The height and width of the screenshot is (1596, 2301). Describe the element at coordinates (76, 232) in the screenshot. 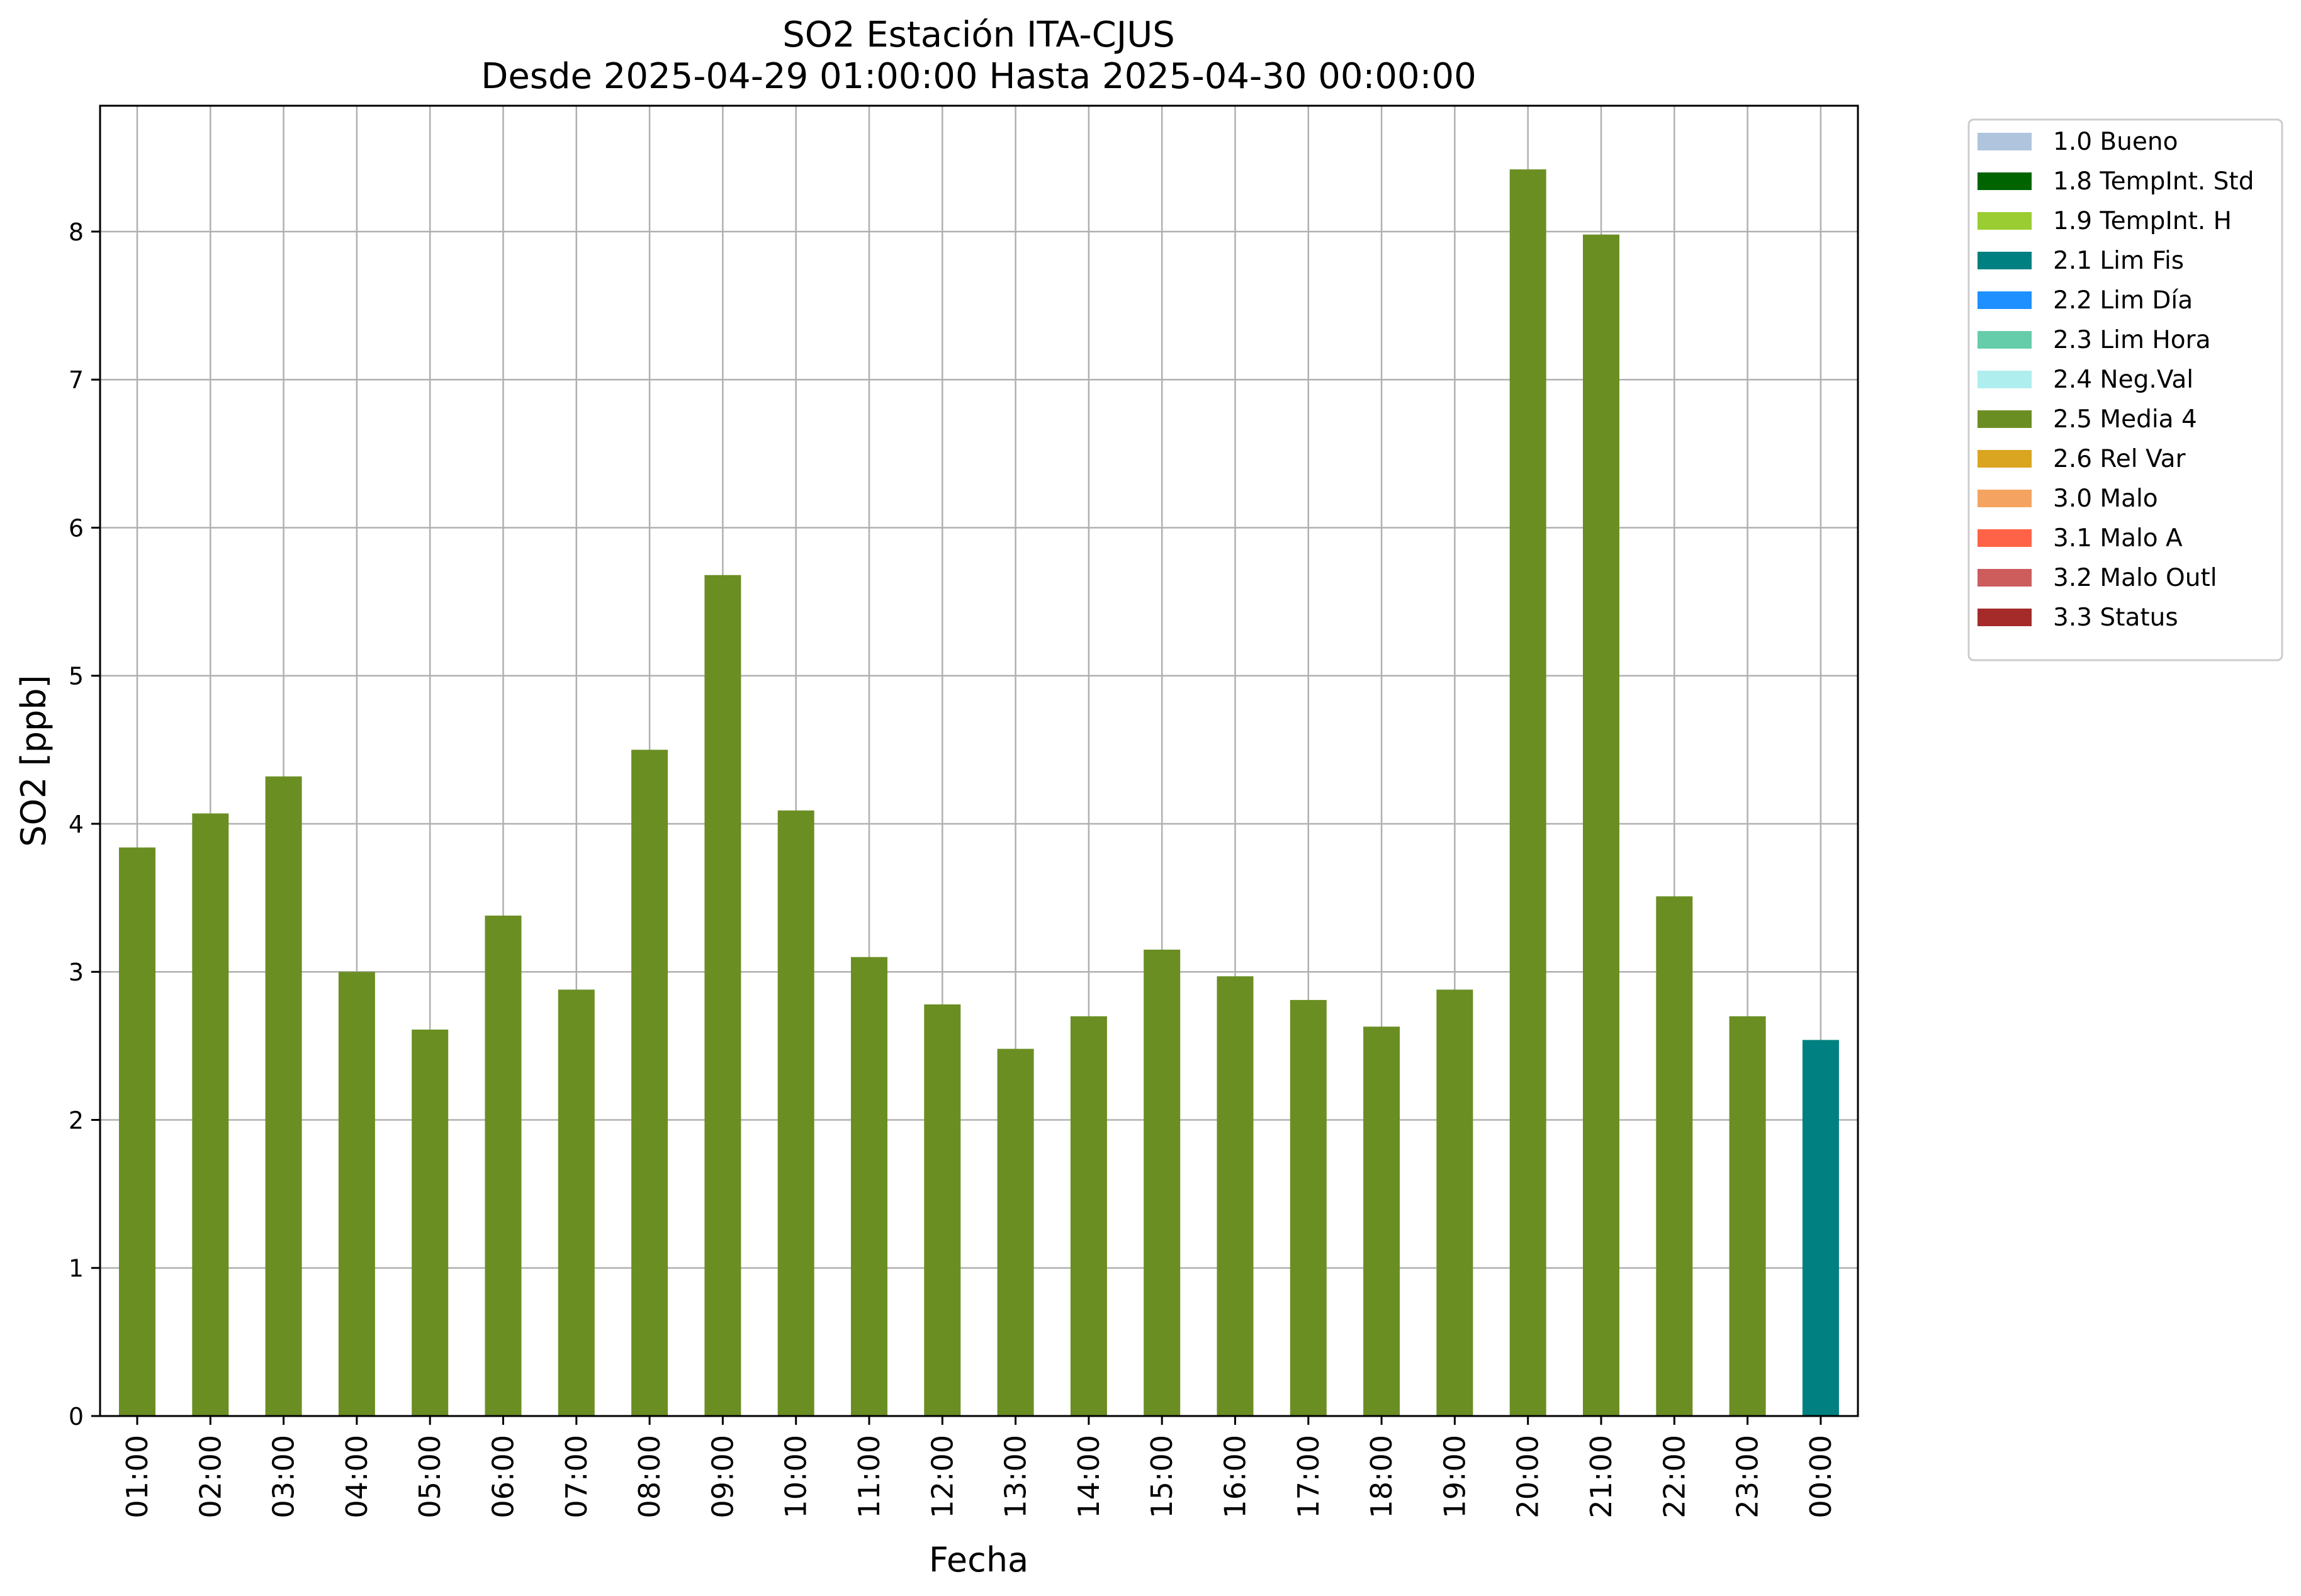

I see `y-tick-label: 8` at that location.